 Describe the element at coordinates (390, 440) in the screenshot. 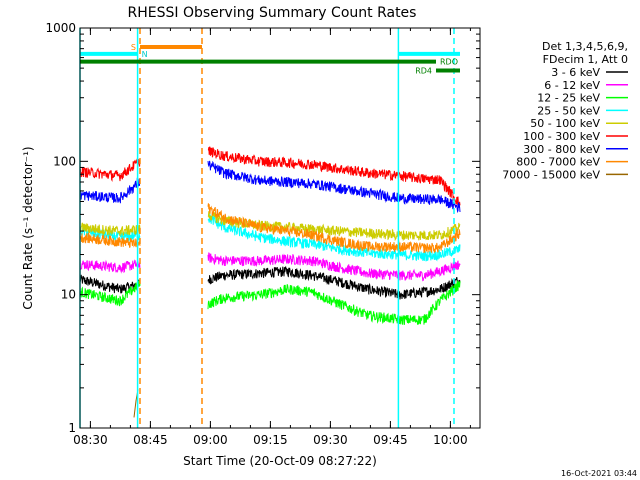

I see `x-tick-label: 09:45` at that location.